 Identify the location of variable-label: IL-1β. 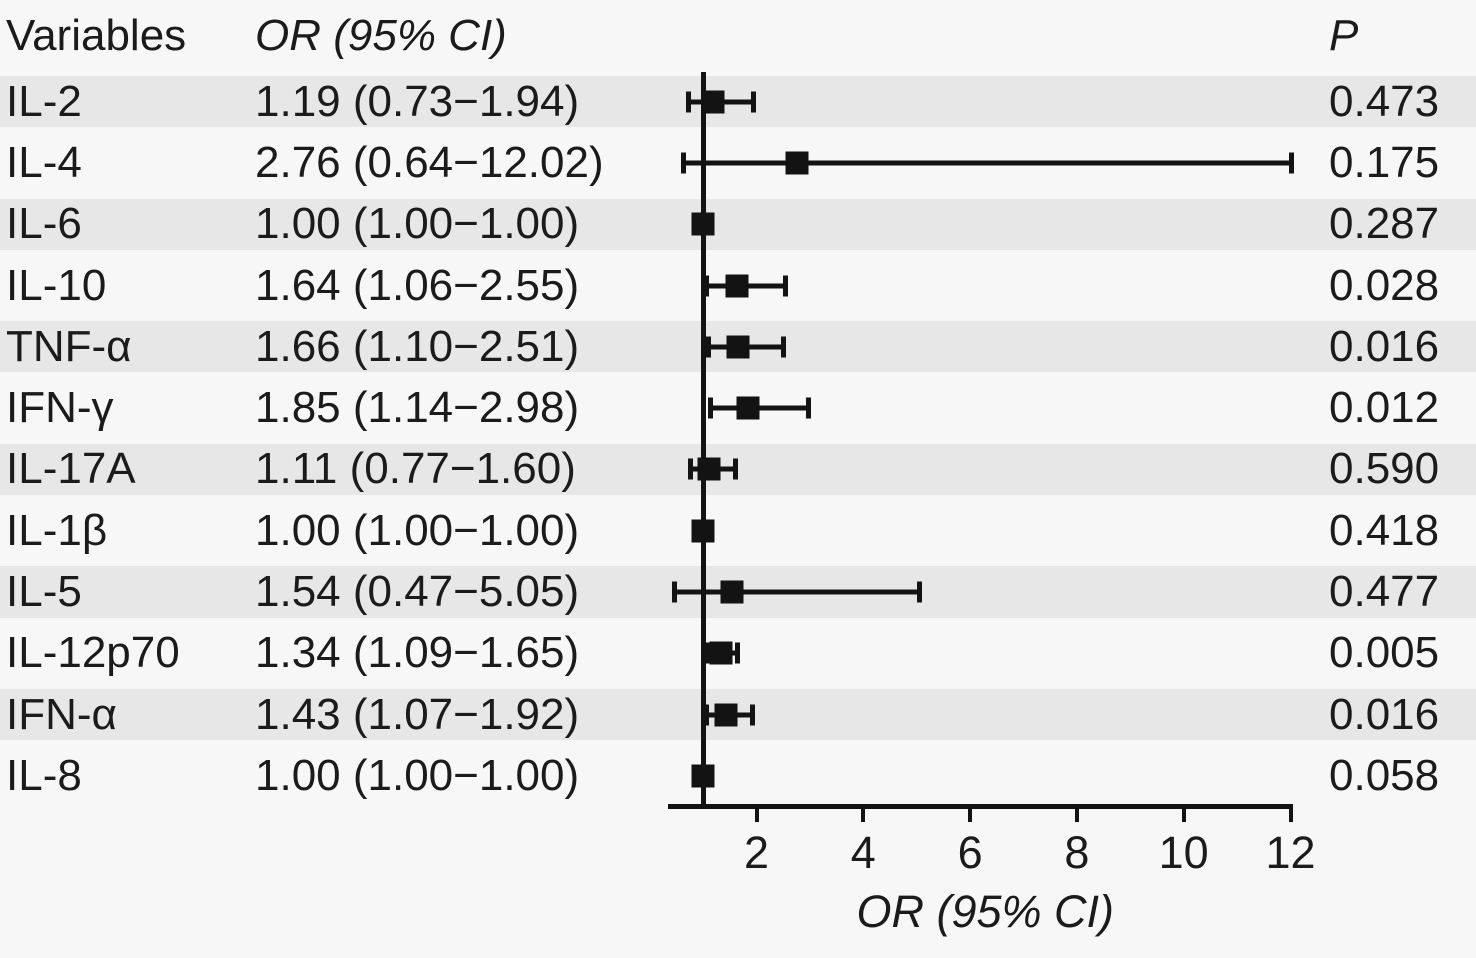
(57, 530).